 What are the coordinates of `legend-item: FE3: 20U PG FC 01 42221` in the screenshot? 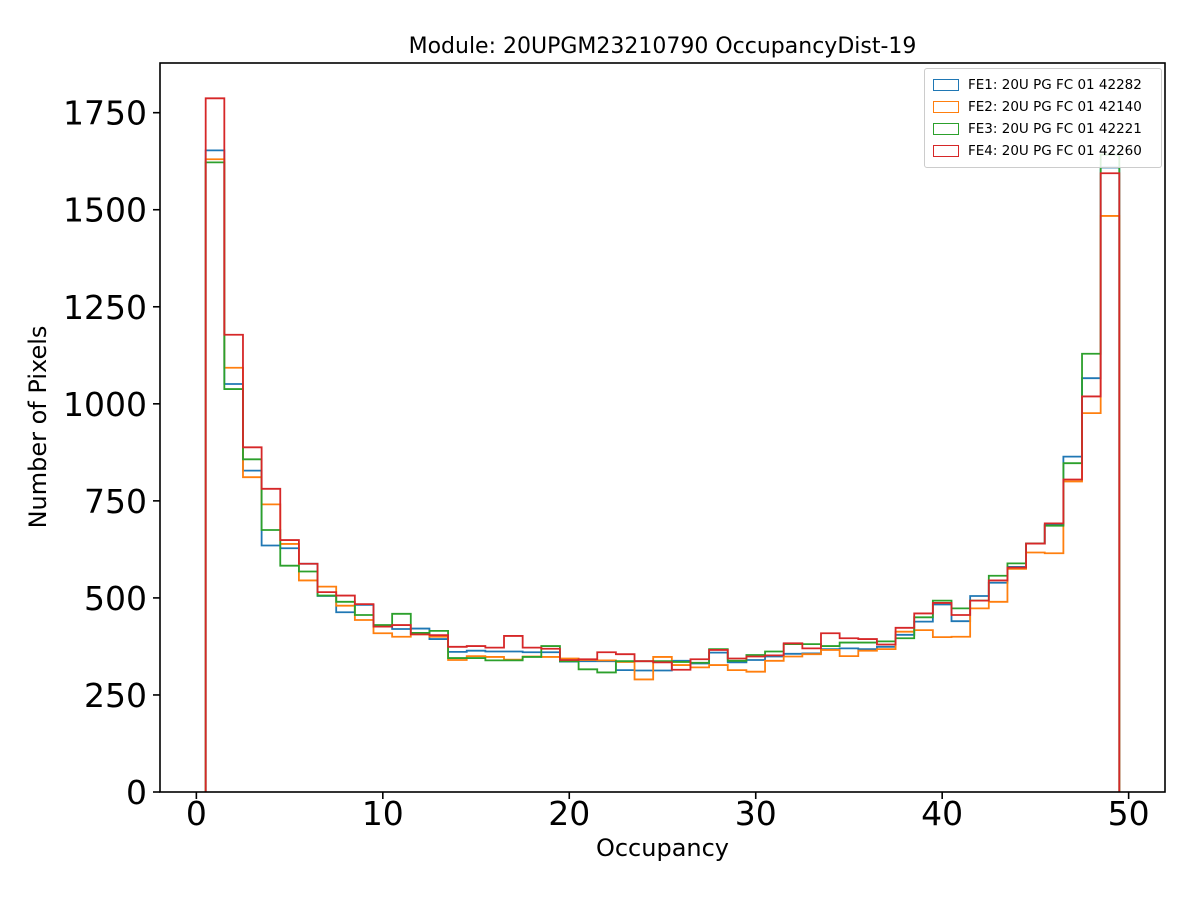 It's located at (1043, 129).